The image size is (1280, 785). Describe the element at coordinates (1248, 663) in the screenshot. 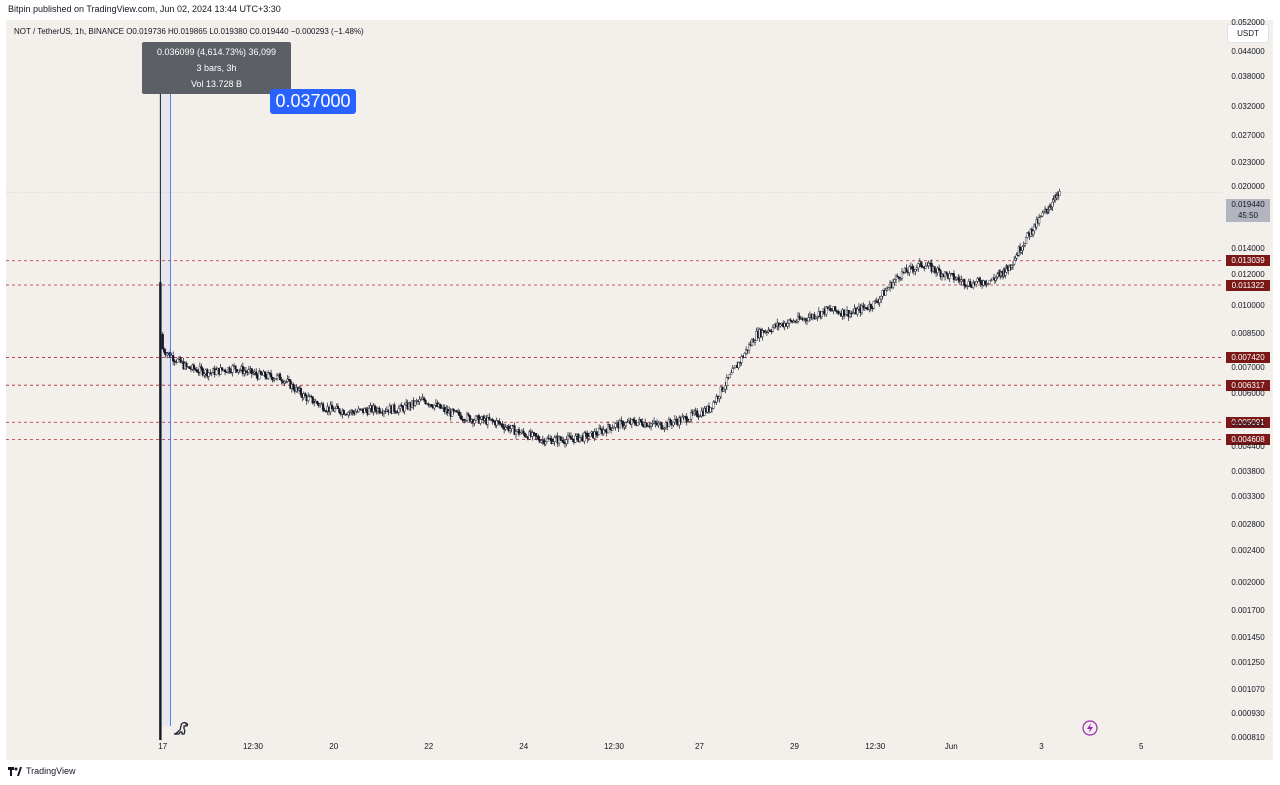

I see `y-axis-tick-label: 0.001250` at that location.